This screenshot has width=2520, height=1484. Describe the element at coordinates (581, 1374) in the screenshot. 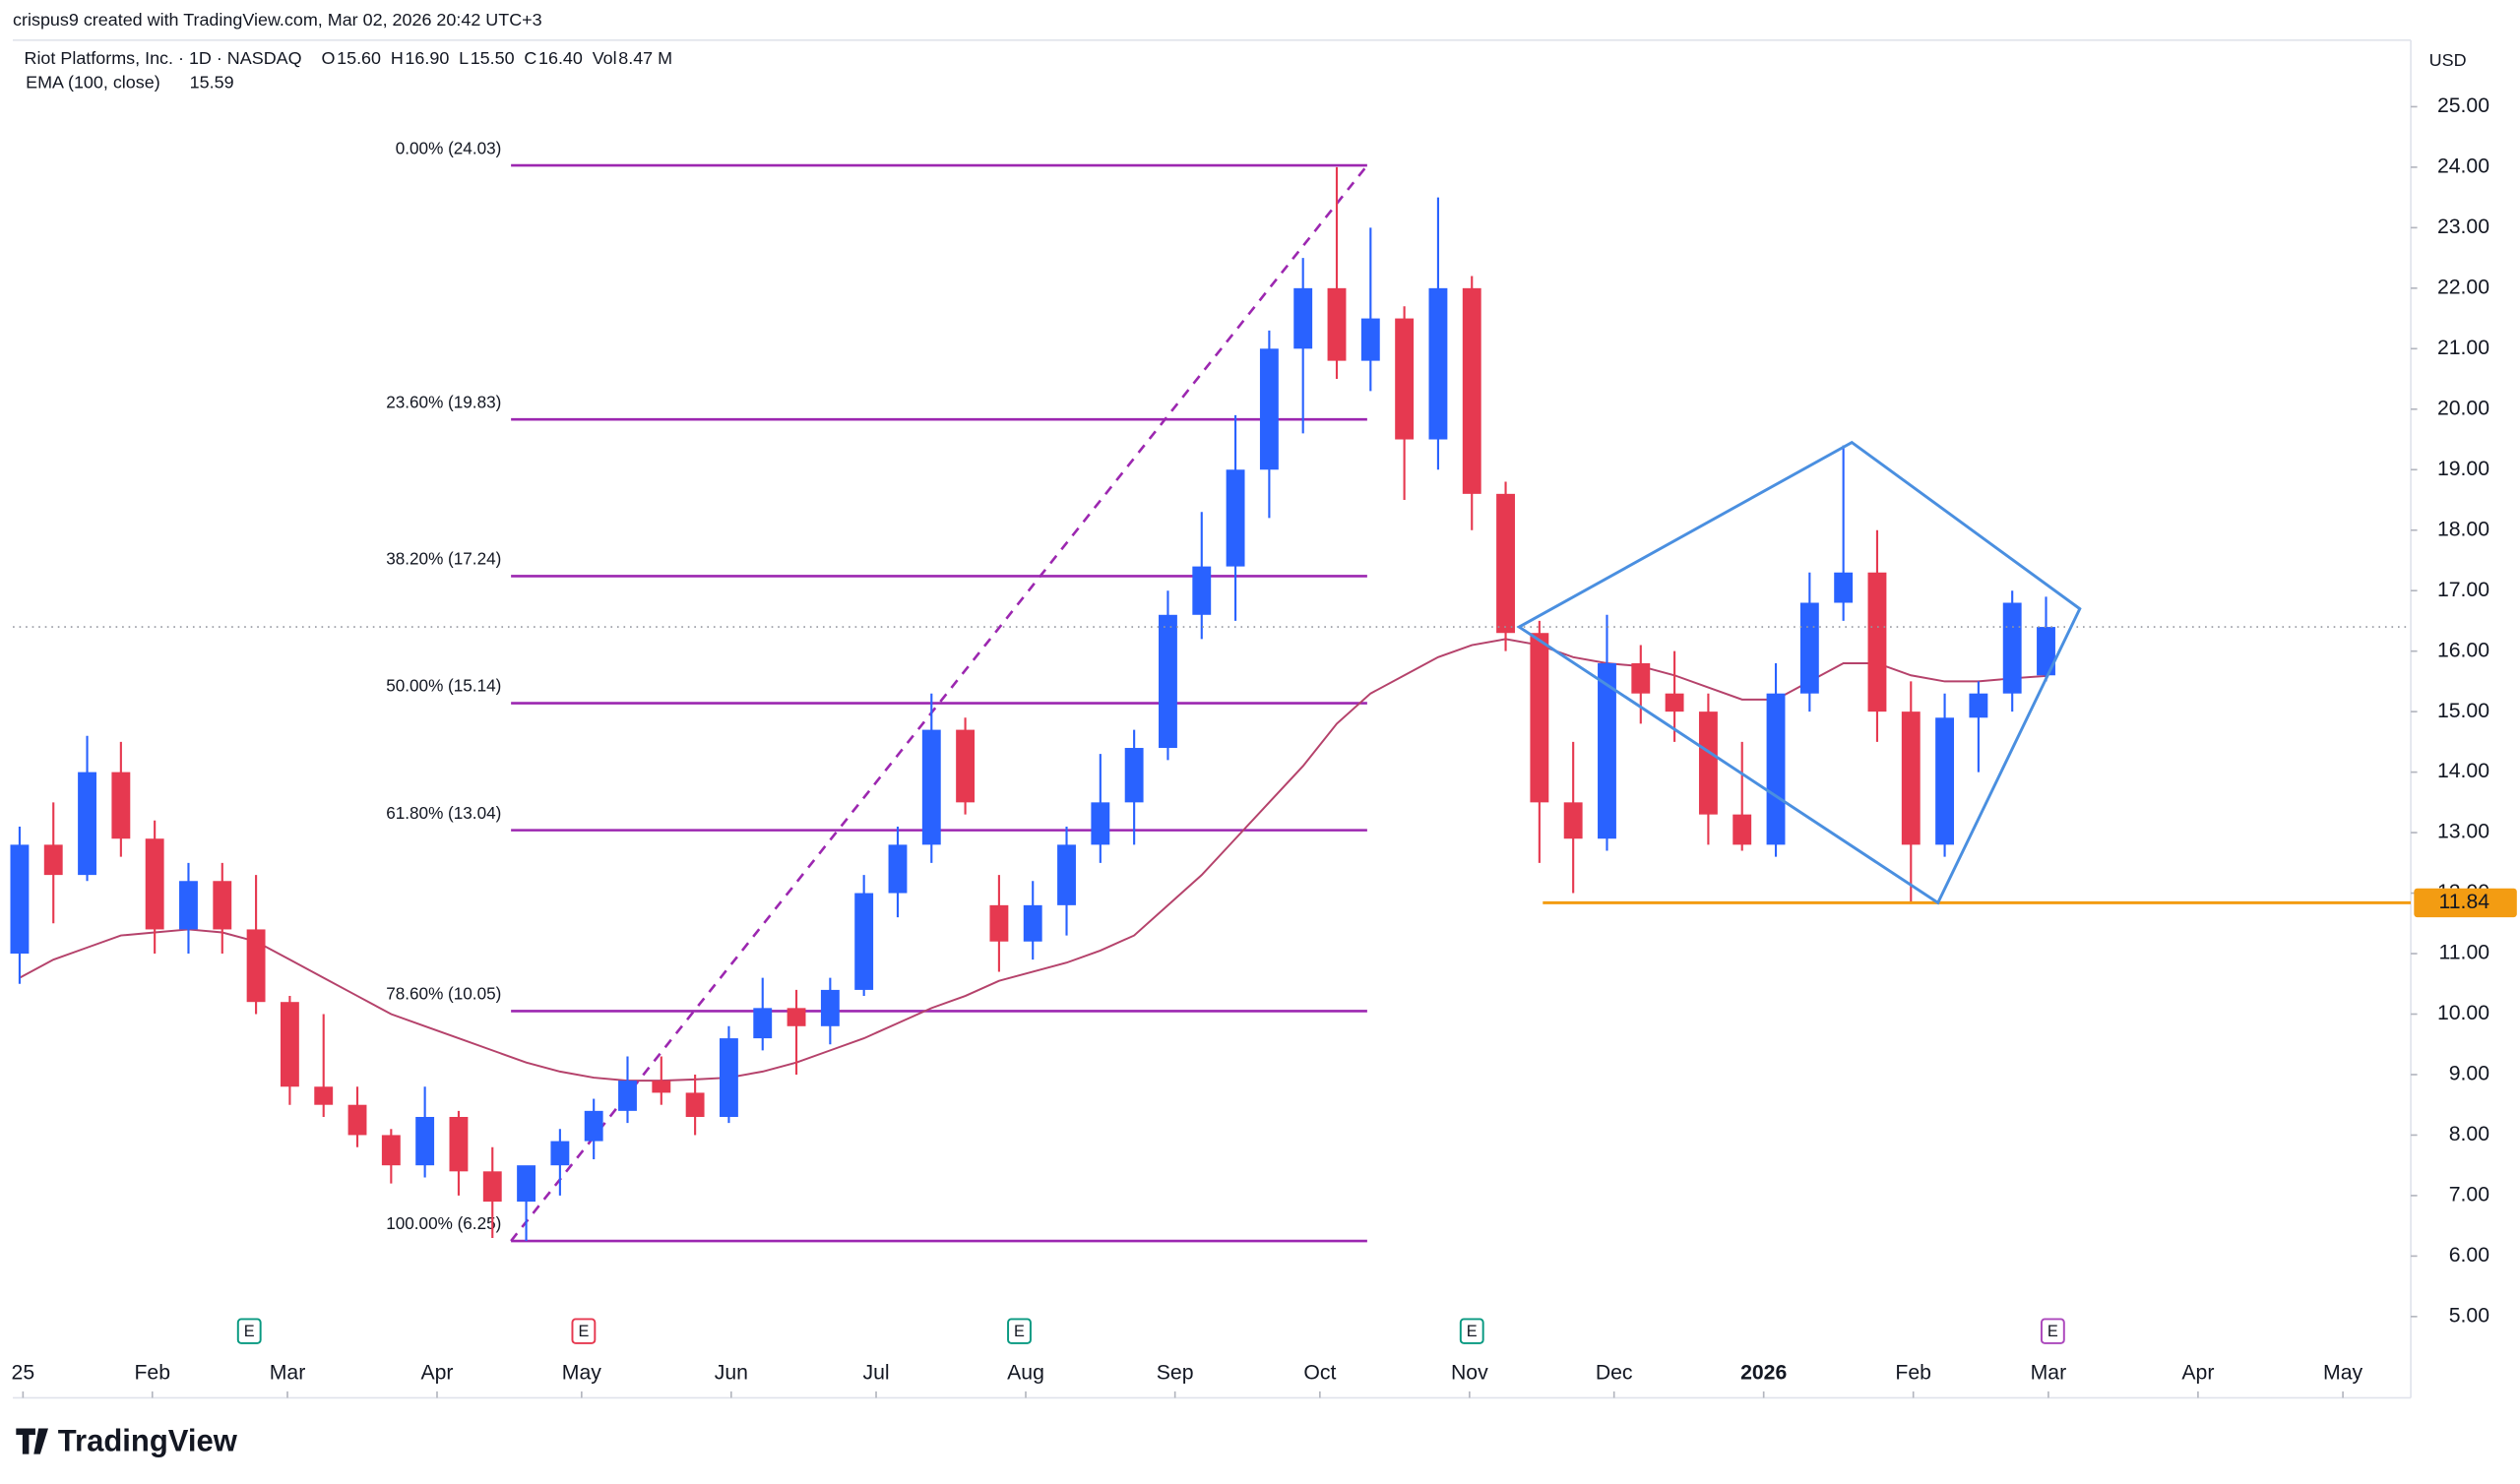

I see `x-tick-label: May` at that location.